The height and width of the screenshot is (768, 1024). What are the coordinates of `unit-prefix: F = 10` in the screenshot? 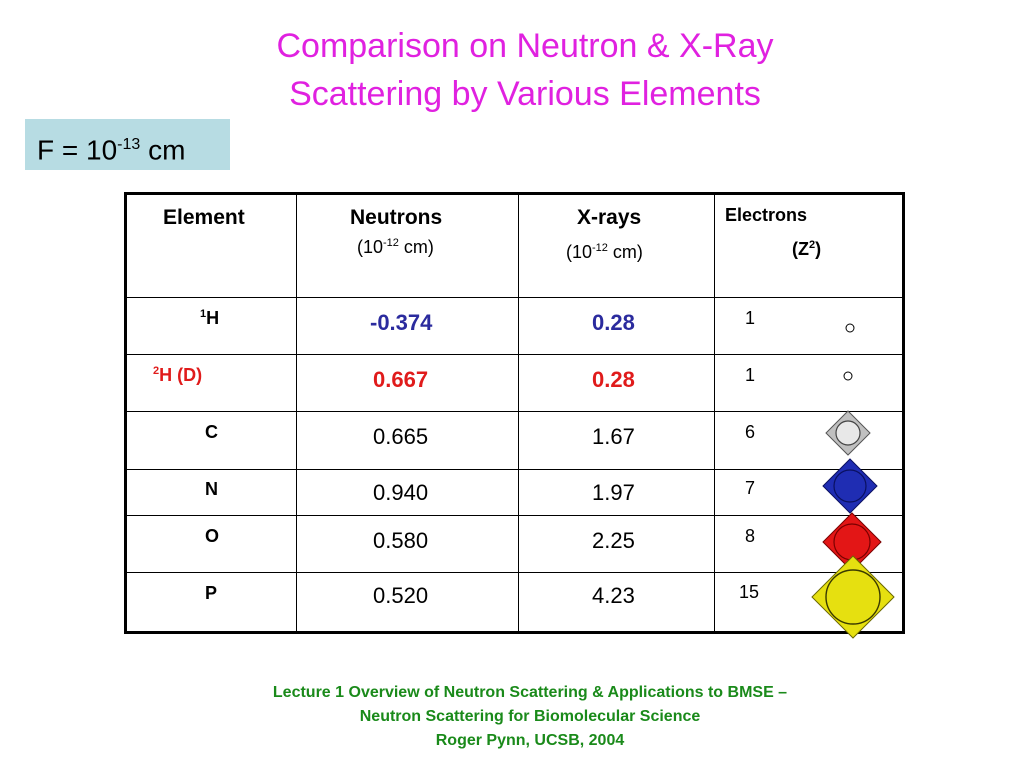 It's located at (77, 150).